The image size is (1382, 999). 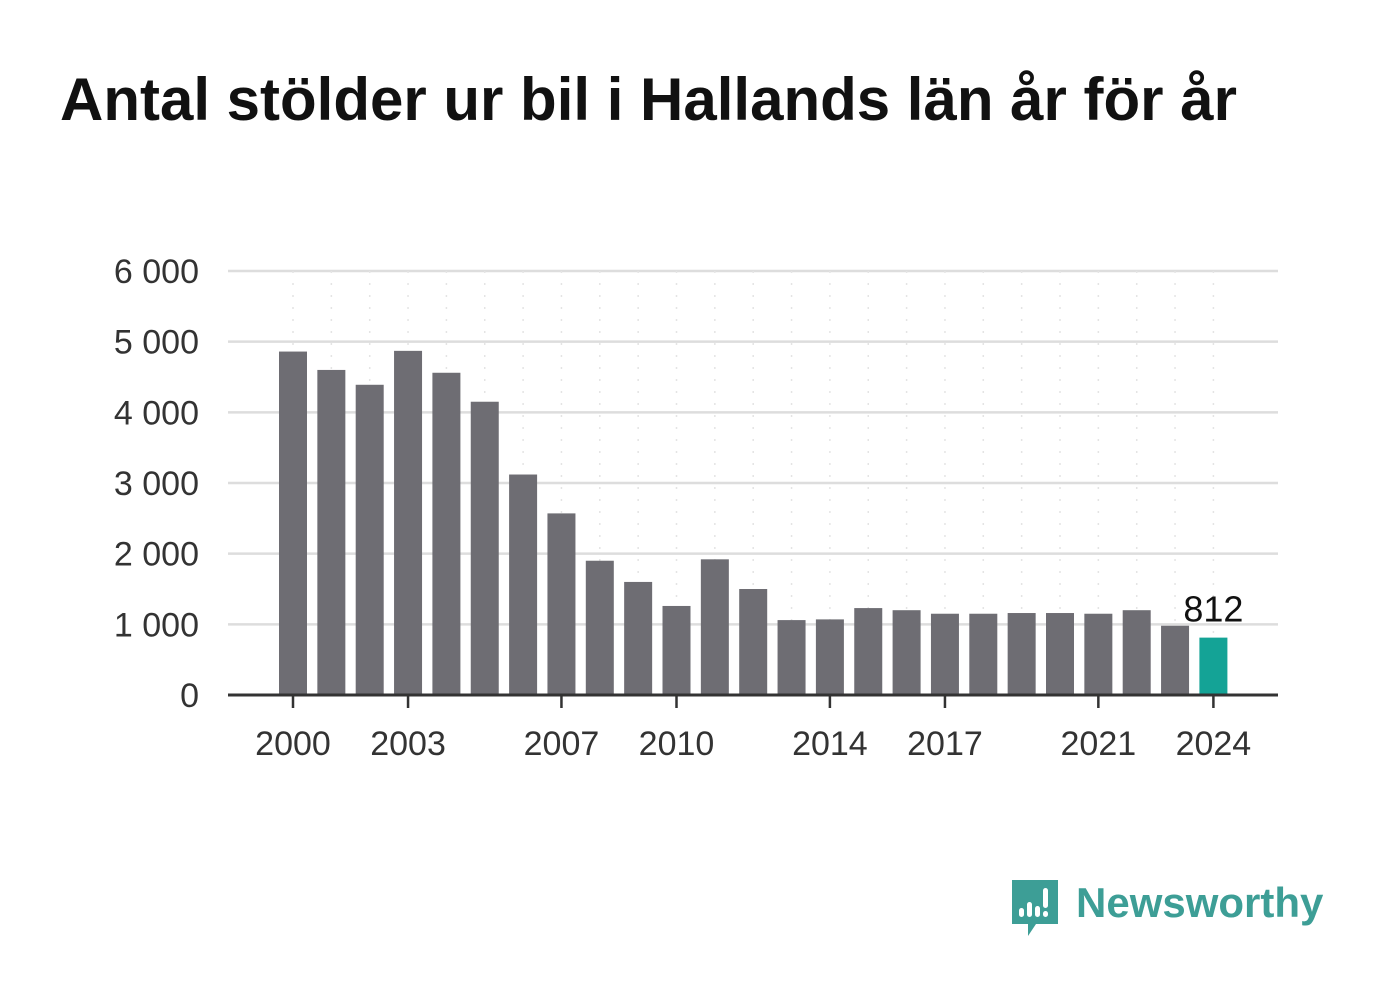 I want to click on x-tick-label: 2010, so click(x=677, y=744).